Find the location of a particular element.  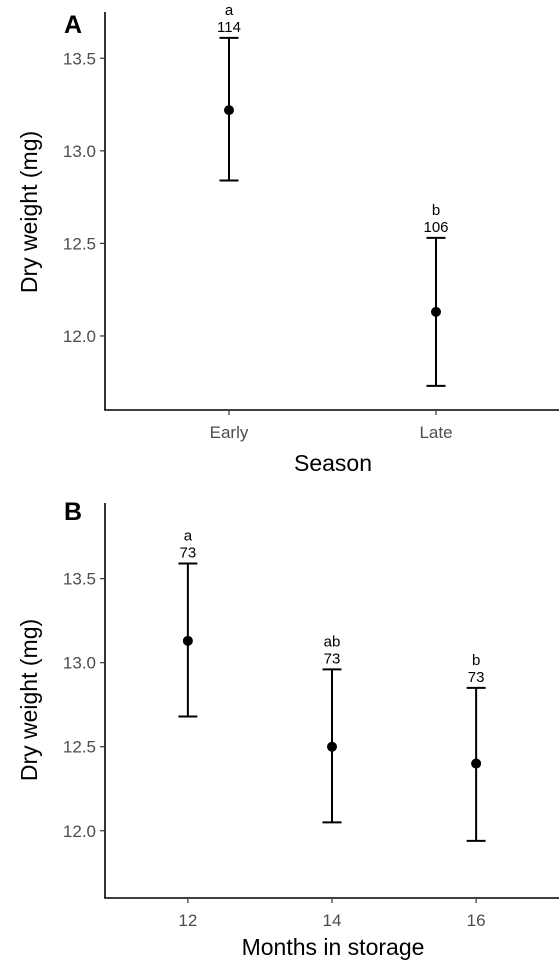

panel-a-x-tick-label: Late is located at coordinates (435, 432).